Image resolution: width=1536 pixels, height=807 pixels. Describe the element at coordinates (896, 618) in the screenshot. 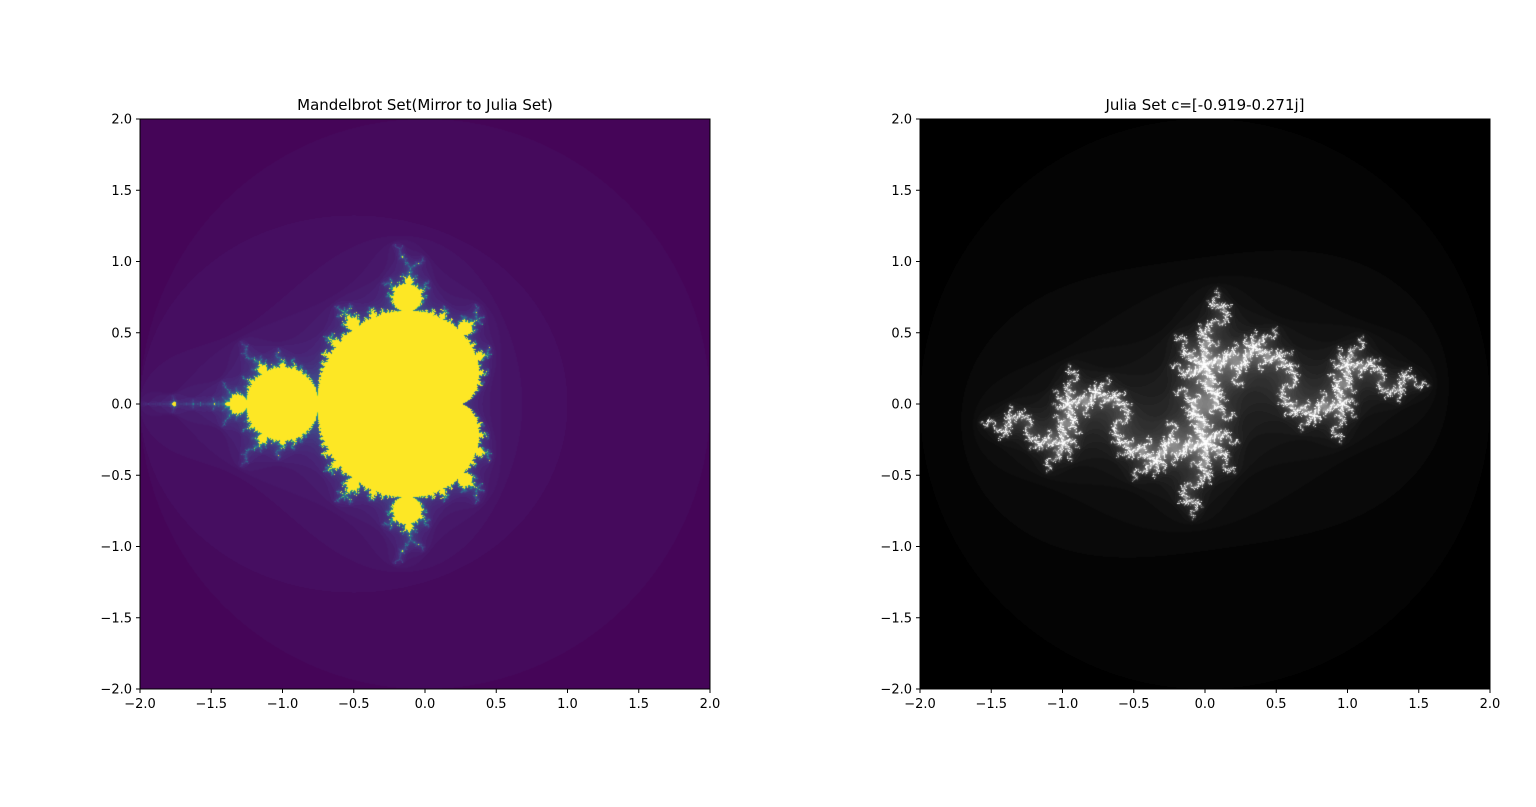

I see `julia-y-tick-label: −1.5` at that location.